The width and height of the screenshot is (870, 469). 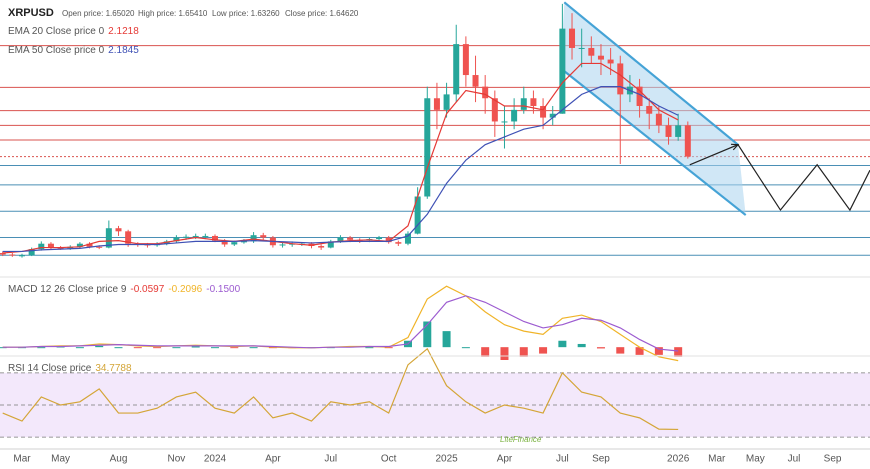 What do you see at coordinates (779, 177) in the screenshot?
I see `projection-line` at bounding box center [779, 177].